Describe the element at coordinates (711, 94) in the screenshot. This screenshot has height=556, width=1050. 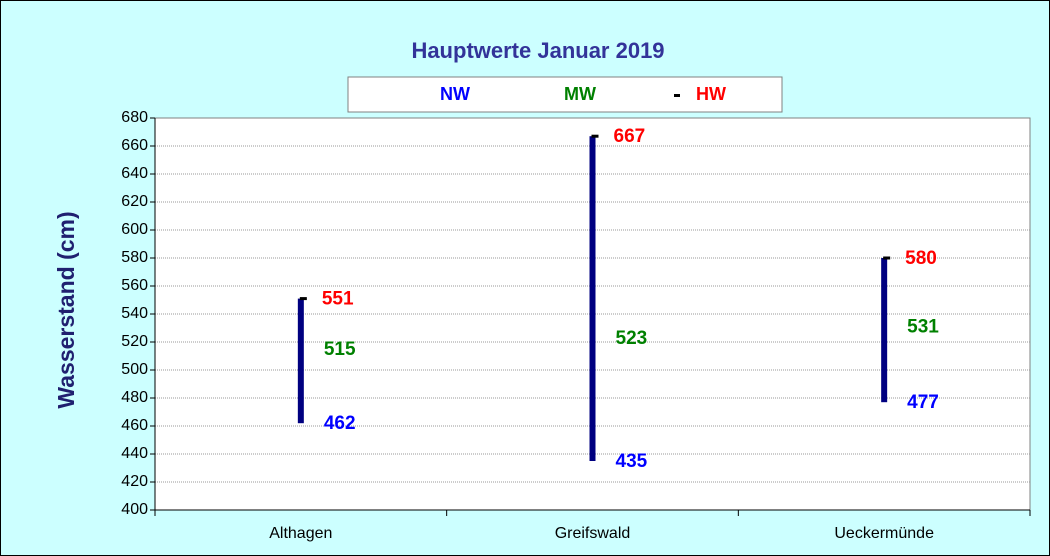
I see `legend-label: HW` at that location.